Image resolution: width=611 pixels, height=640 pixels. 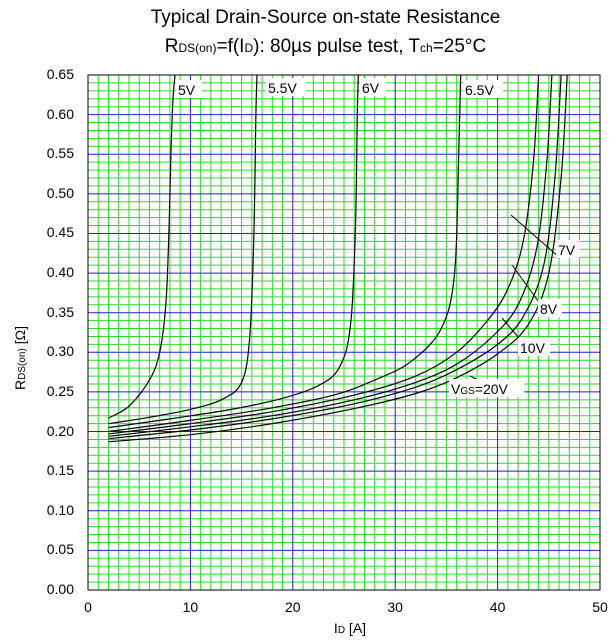 I want to click on label-20v-v: V, so click(x=456, y=389).